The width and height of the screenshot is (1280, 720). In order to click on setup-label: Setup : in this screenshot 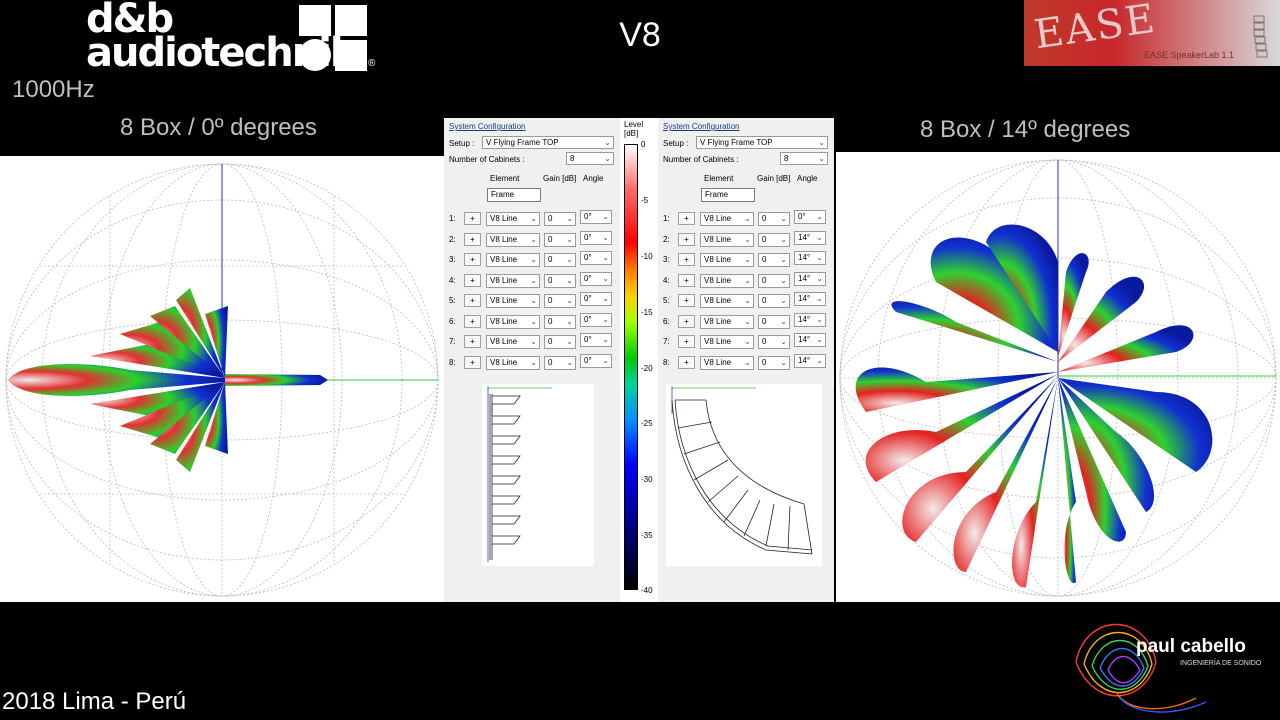, I will do `click(676, 143)`.